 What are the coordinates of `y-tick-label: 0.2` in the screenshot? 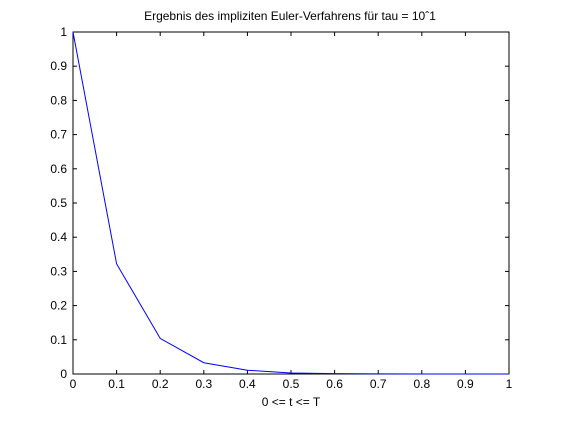 It's located at (58, 306).